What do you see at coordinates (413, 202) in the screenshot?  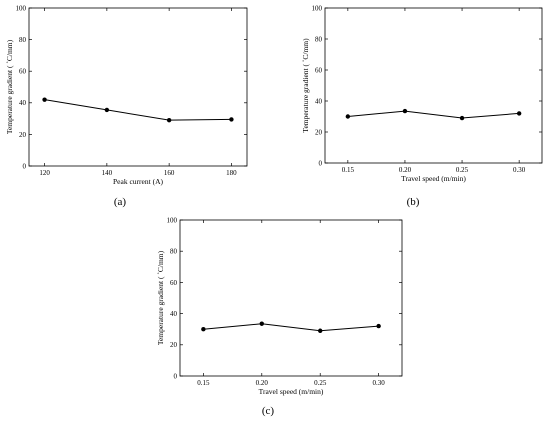 I see `panel-label: (b)` at bounding box center [413, 202].